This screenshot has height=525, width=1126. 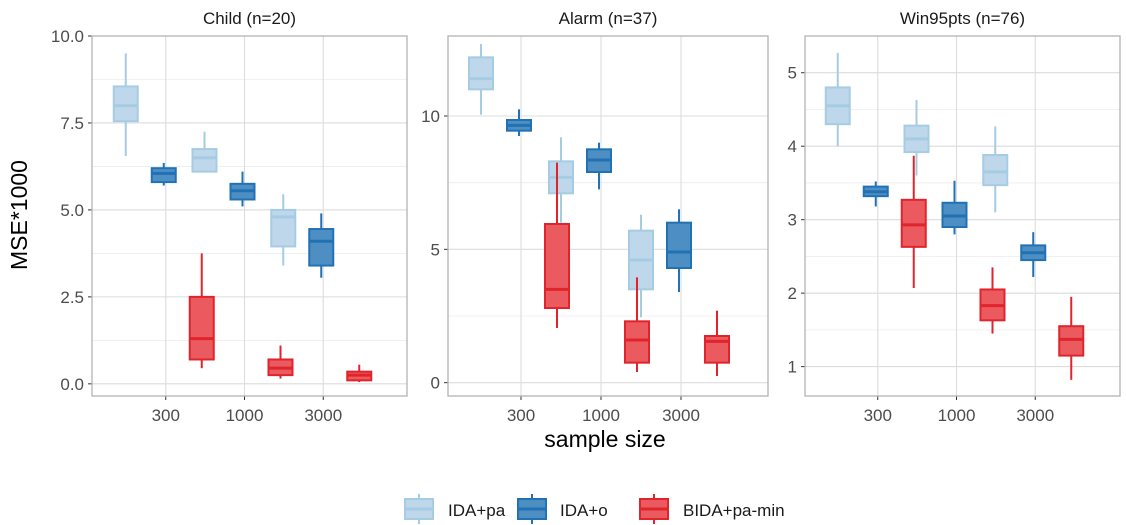 I want to click on legend-label: BIDA+pa-min, so click(x=734, y=510).